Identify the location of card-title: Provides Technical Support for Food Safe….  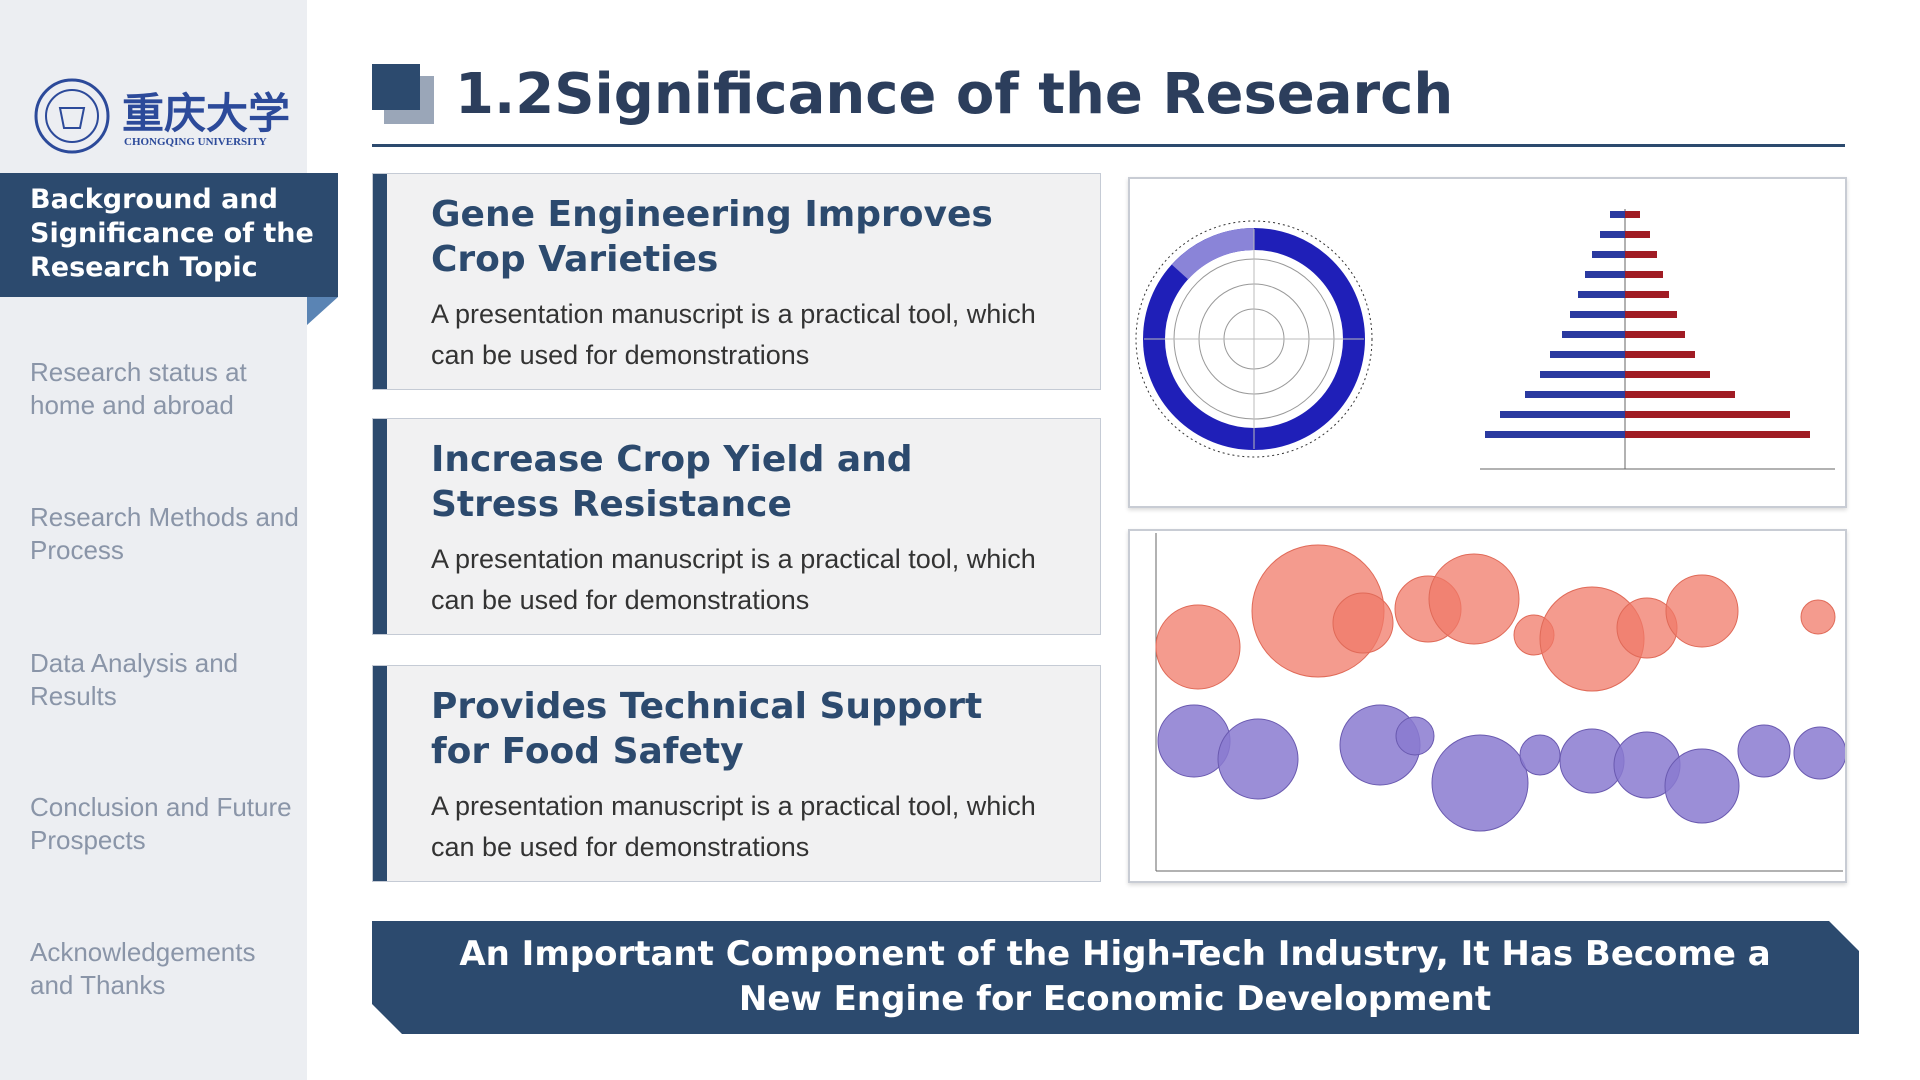
(707, 729).